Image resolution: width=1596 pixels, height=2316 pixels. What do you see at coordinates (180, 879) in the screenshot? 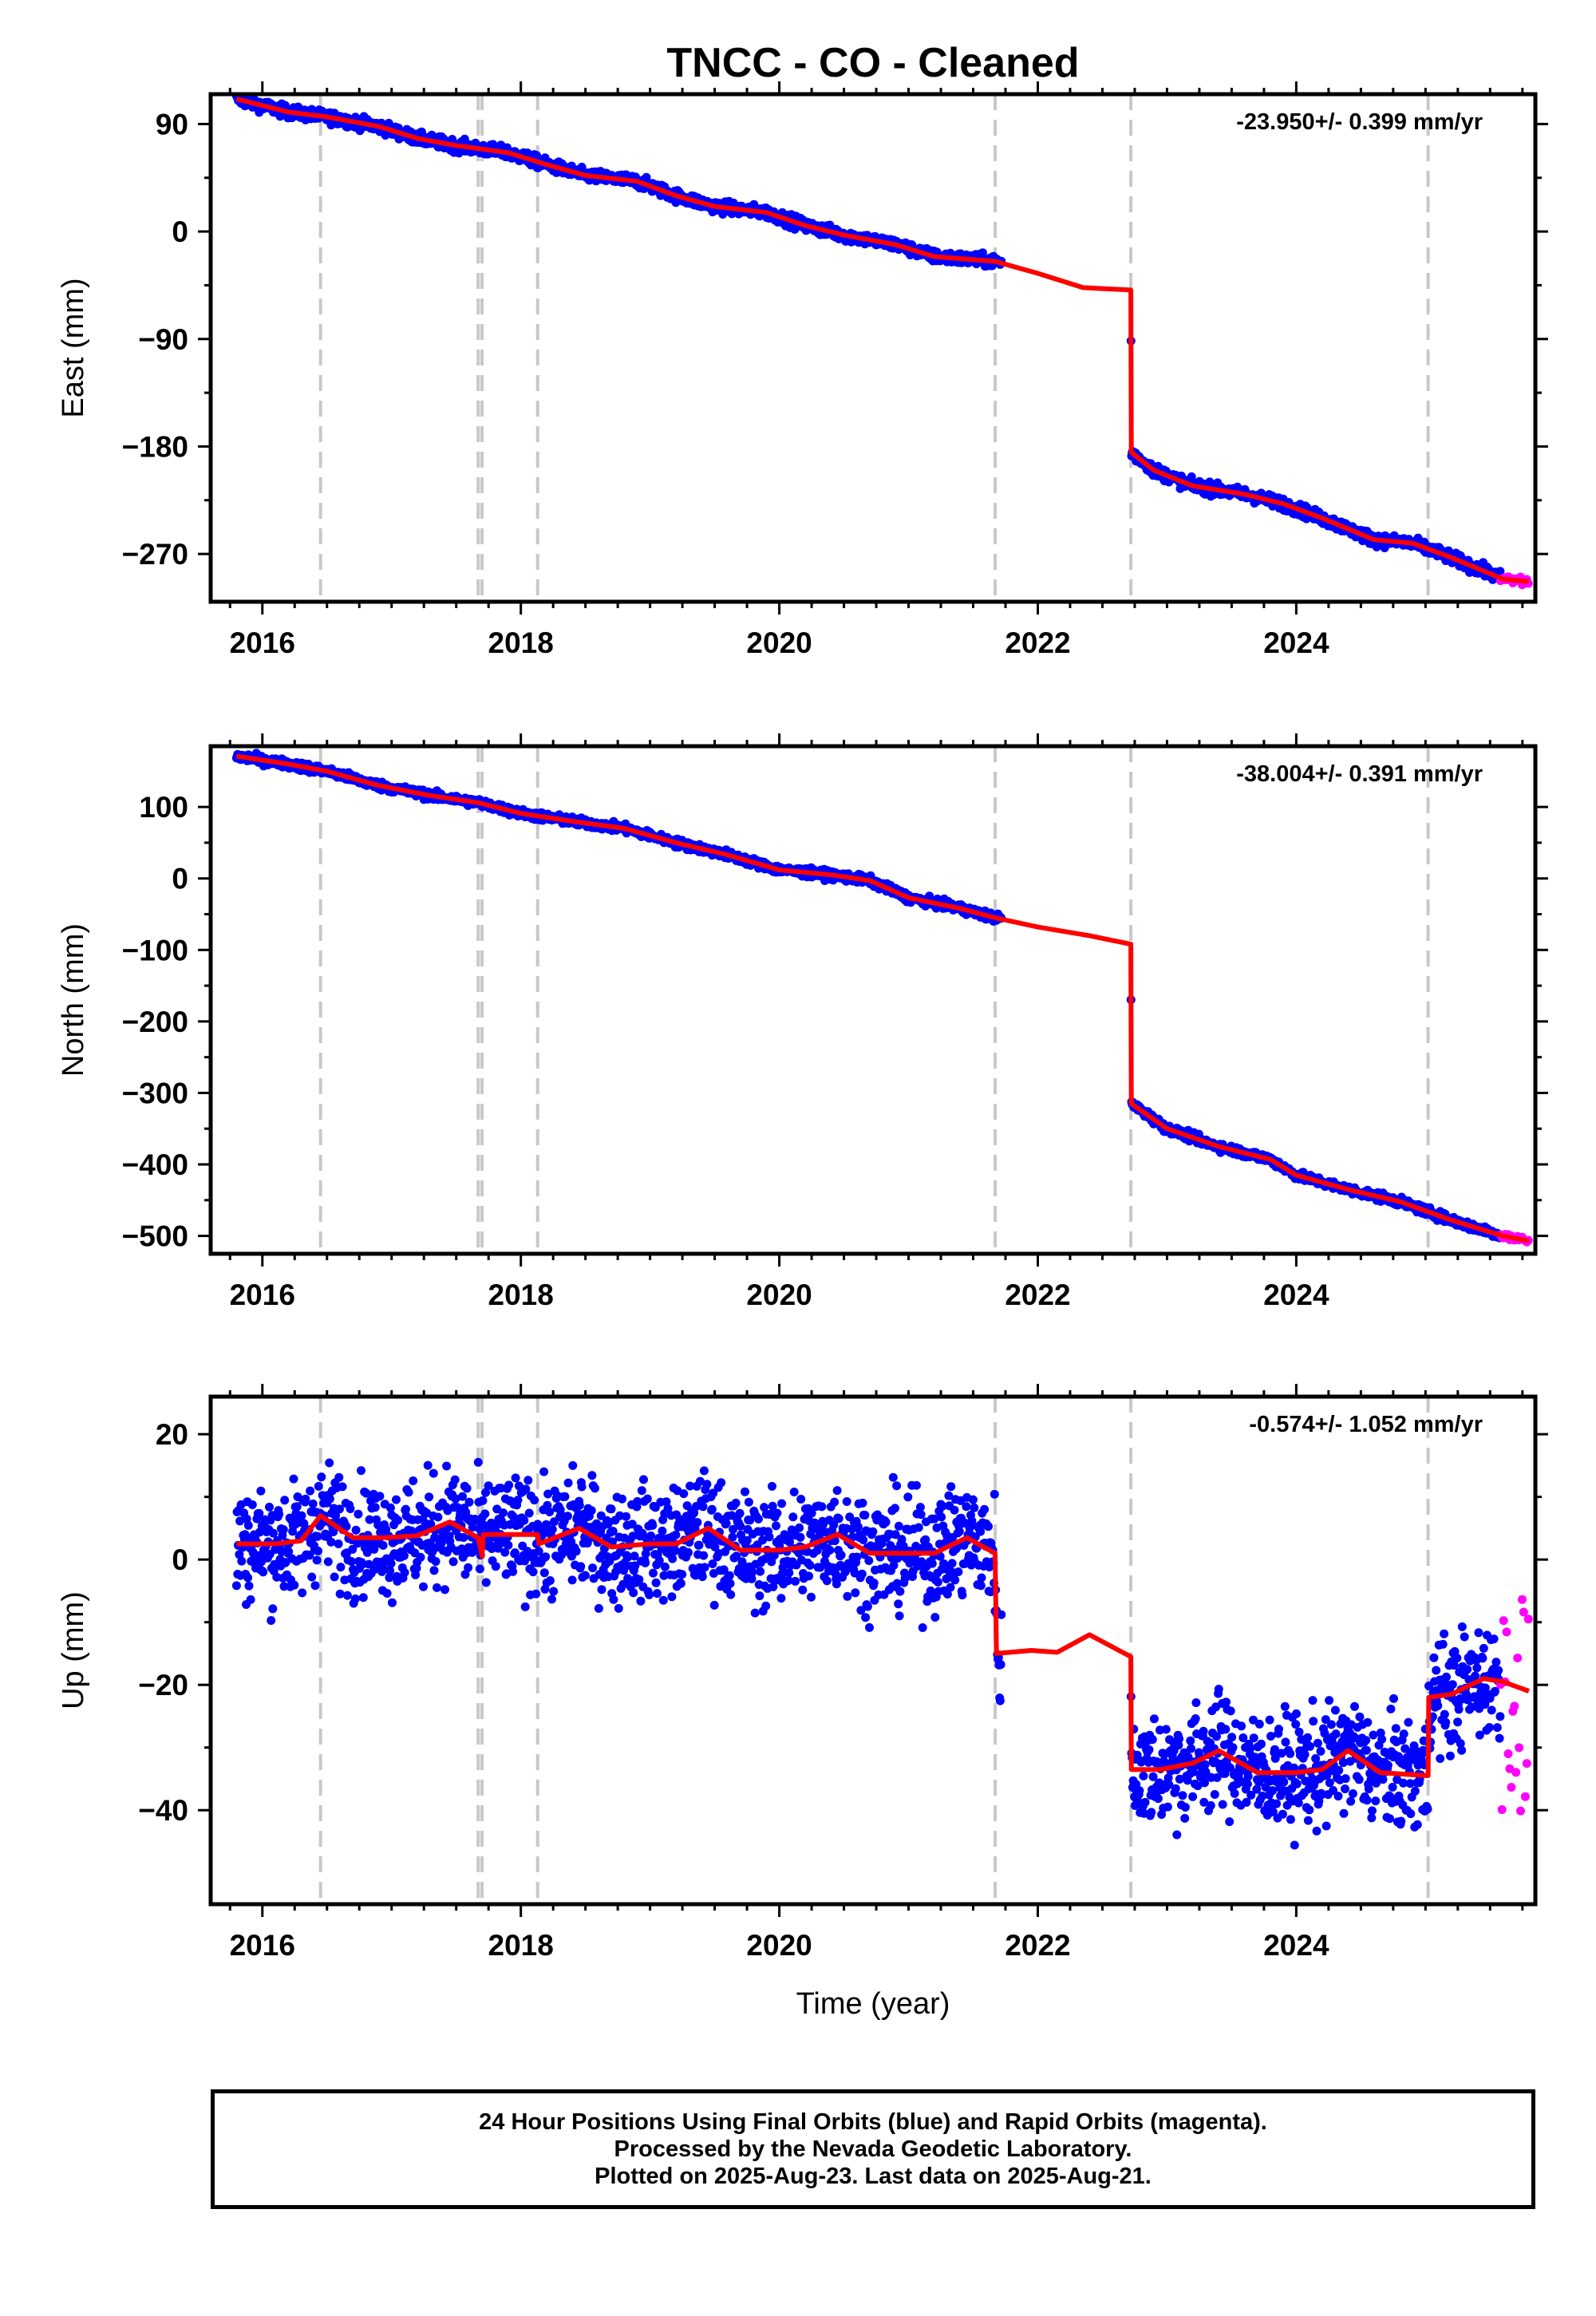
I see `y-tick-label: 0` at bounding box center [180, 879].